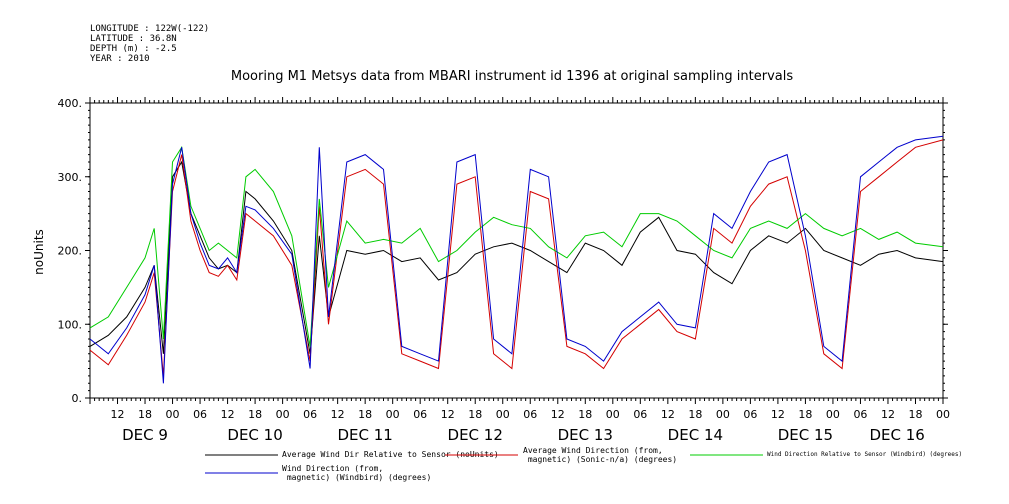  I want to click on legend-label-line: magnetic) (Sonic-n/a) (degrees), so click(600, 459).